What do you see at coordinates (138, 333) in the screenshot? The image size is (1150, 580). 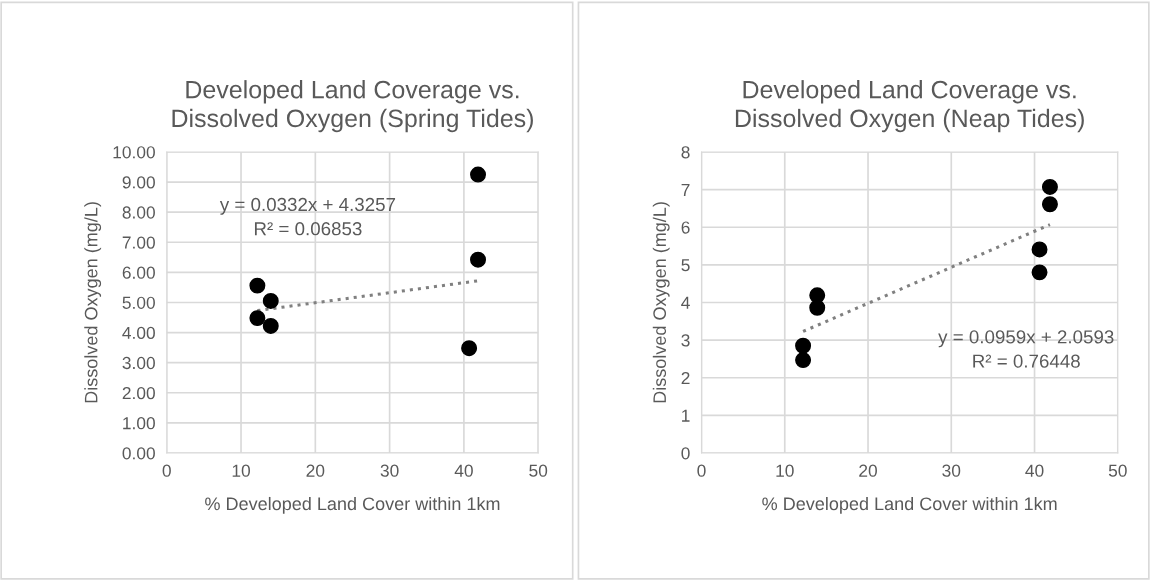 I see `y-tick-label: 4.00` at bounding box center [138, 333].